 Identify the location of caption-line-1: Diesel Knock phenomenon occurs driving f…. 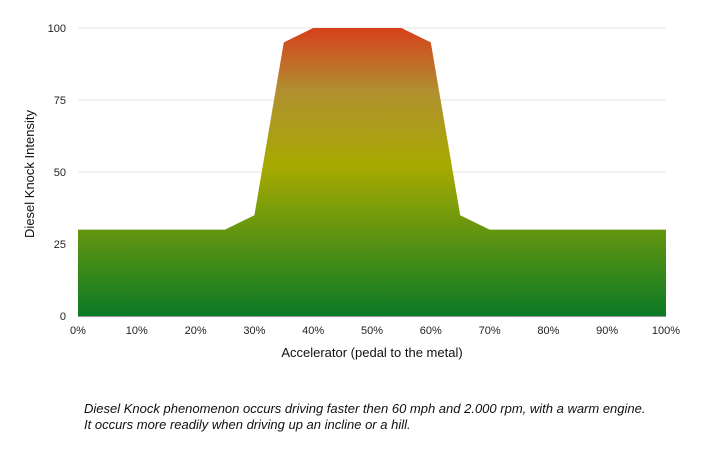
(365, 408).